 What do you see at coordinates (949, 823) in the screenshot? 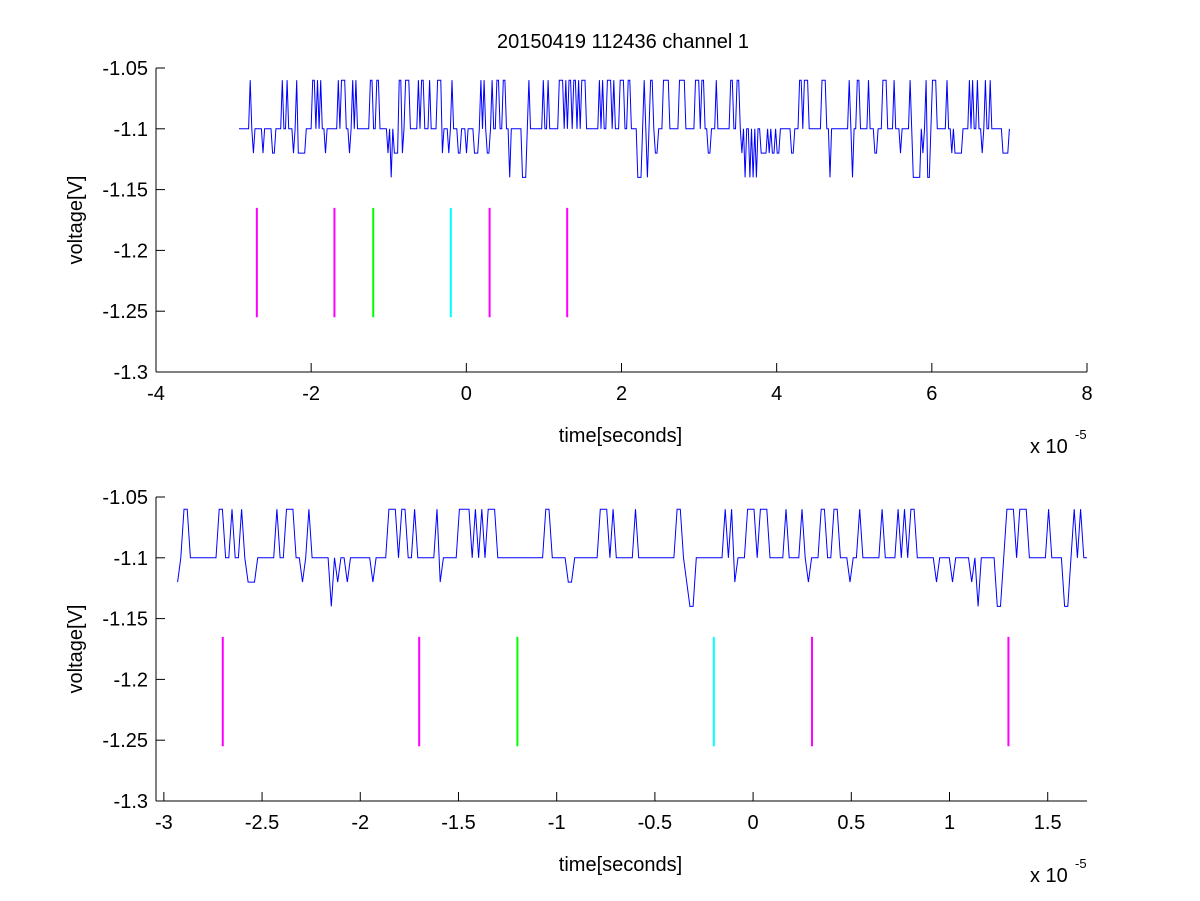
I see `x-tick-label: 1` at bounding box center [949, 823].